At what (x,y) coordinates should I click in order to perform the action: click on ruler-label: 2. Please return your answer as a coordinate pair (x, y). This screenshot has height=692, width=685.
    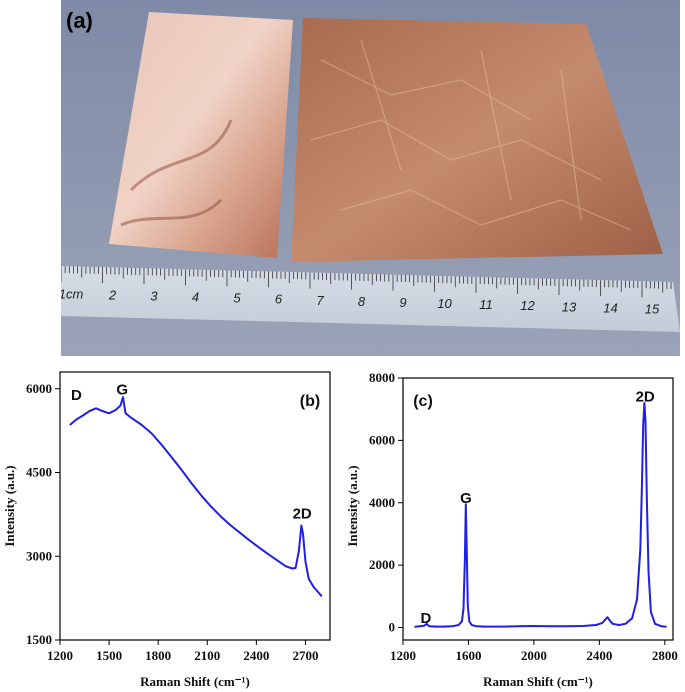
    Looking at the image, I should click on (112, 294).